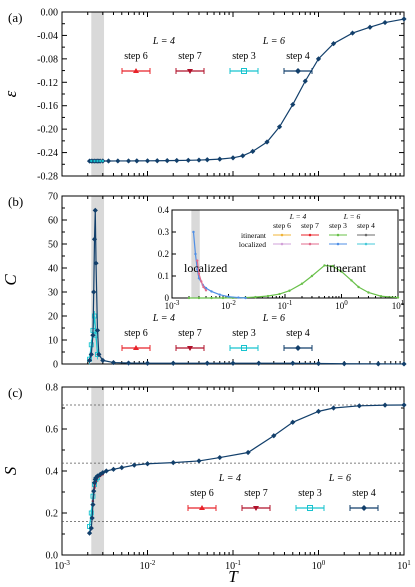 This screenshot has height=587, width=415. Describe the element at coordinates (282, 225) in the screenshot. I see `inset-legend-label: step 6` at that location.